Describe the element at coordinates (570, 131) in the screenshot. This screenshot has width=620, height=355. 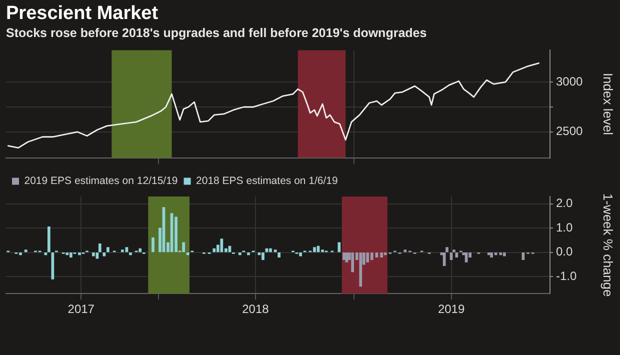
I see `y-tick-label: 2500` at that location.